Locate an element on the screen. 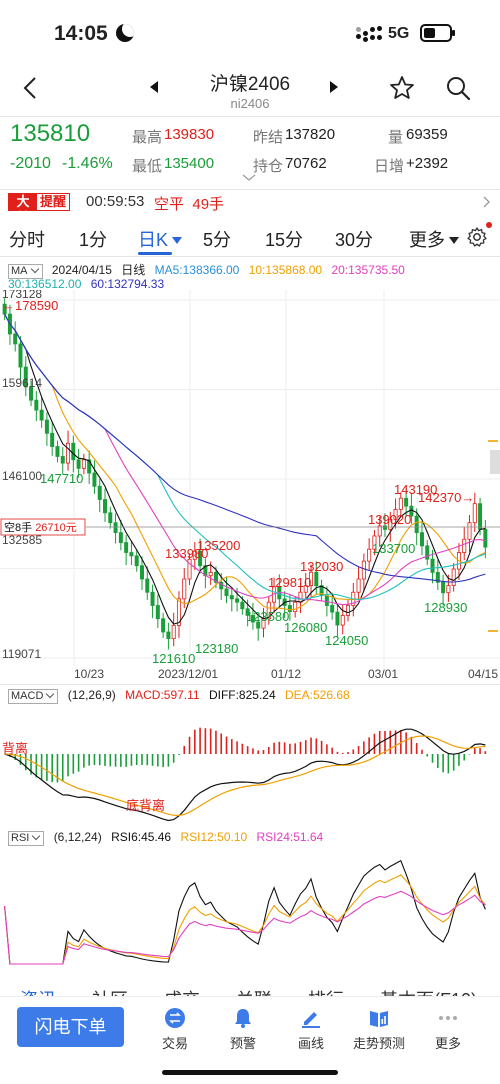  star-icon is located at coordinates (402, 88).